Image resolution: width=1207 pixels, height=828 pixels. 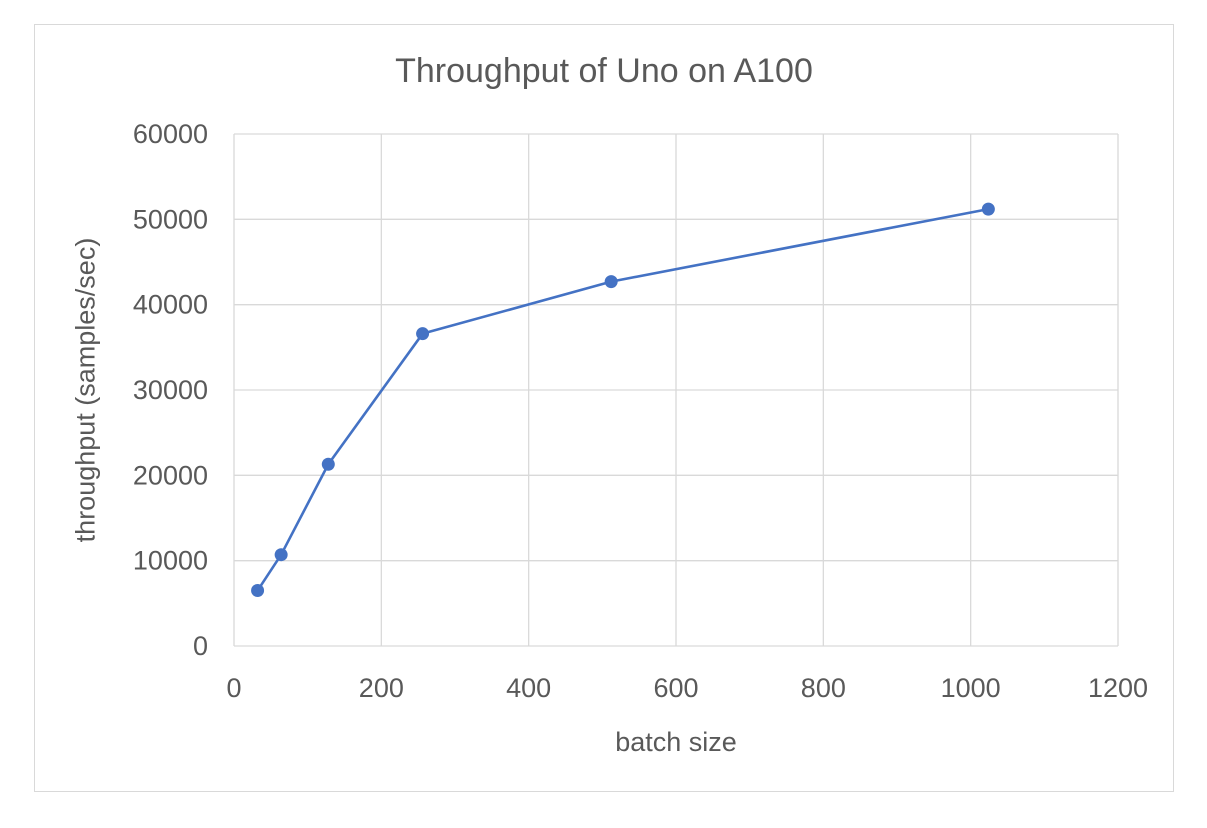 I want to click on y-tick-label: 60000, so click(x=170, y=134).